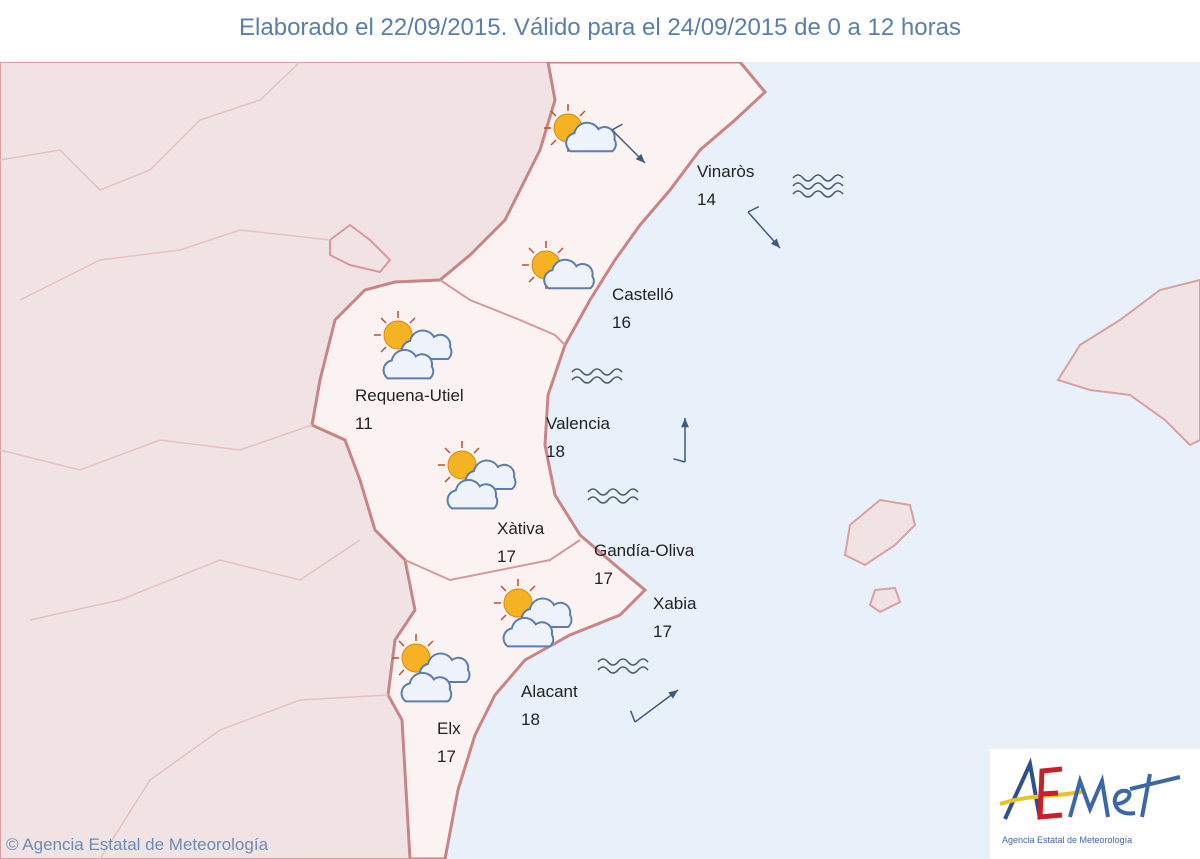  What do you see at coordinates (644, 550) in the screenshot?
I see `city-name: Gandía-Oliva` at bounding box center [644, 550].